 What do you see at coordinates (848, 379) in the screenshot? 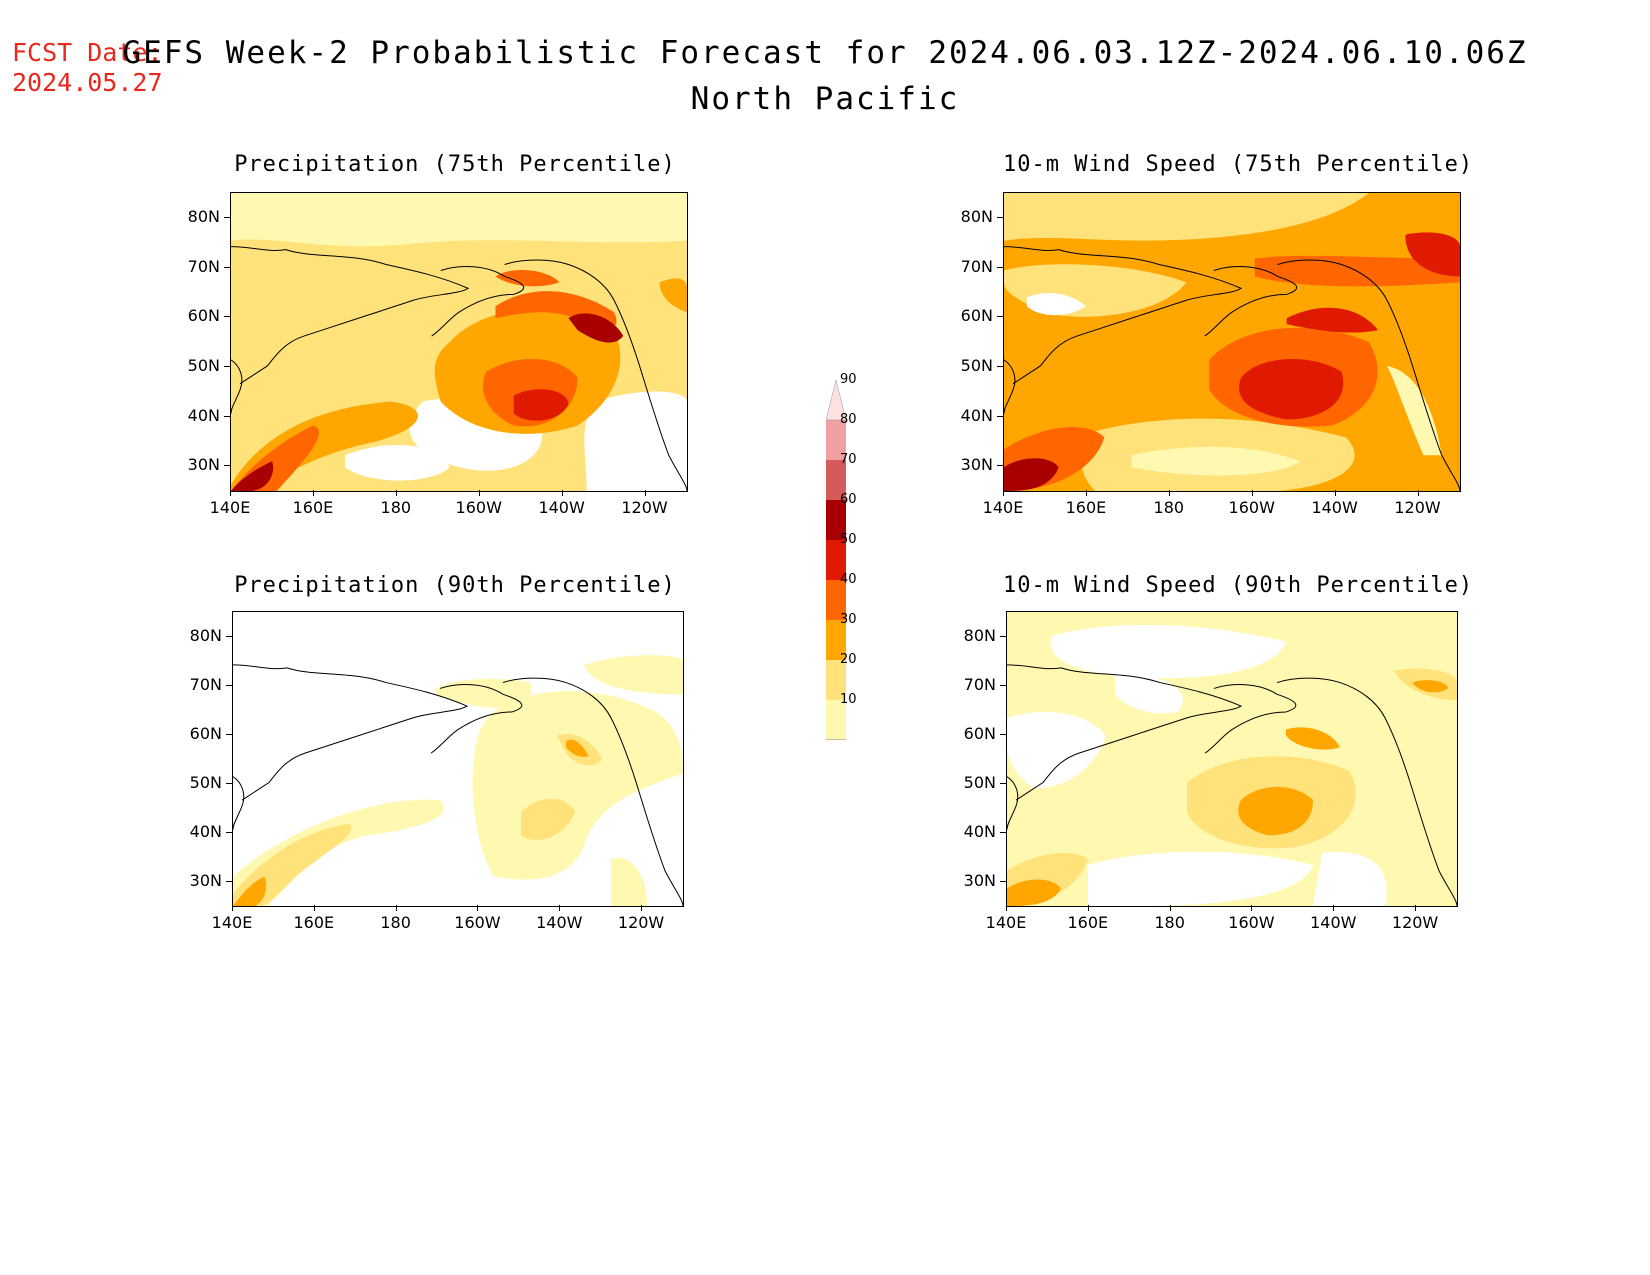
I see `colorbar-label: 90` at bounding box center [848, 379].